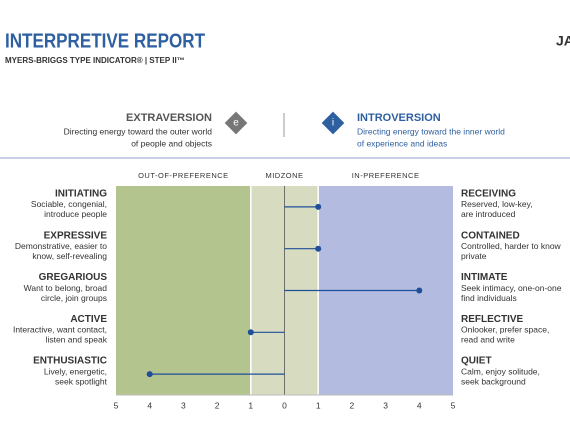 Image resolution: width=570 pixels, height=432 pixels. What do you see at coordinates (169, 118) in the screenshot?
I see `left-pole: EXTRAVERSION` at bounding box center [169, 118].